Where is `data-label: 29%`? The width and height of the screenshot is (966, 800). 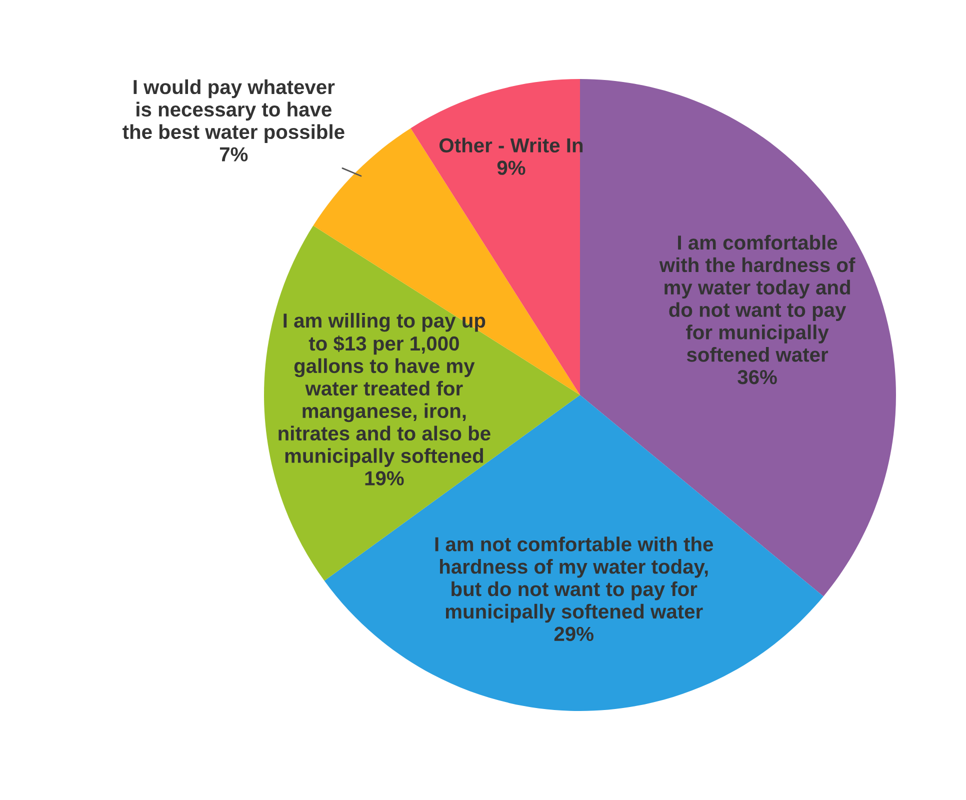
data-label: 29% is located at coordinates (574, 634).